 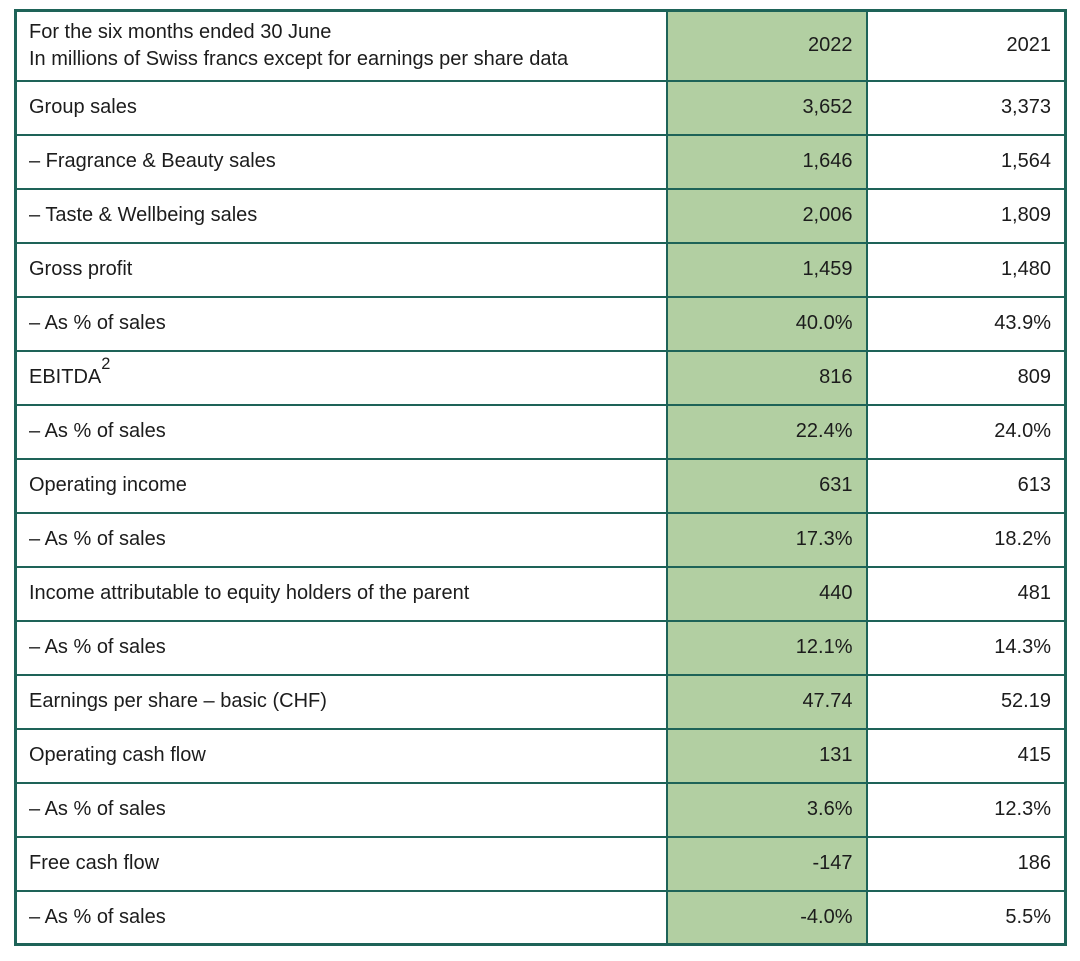 I want to click on row-label-text: Operating cash flow, so click(x=117, y=755).